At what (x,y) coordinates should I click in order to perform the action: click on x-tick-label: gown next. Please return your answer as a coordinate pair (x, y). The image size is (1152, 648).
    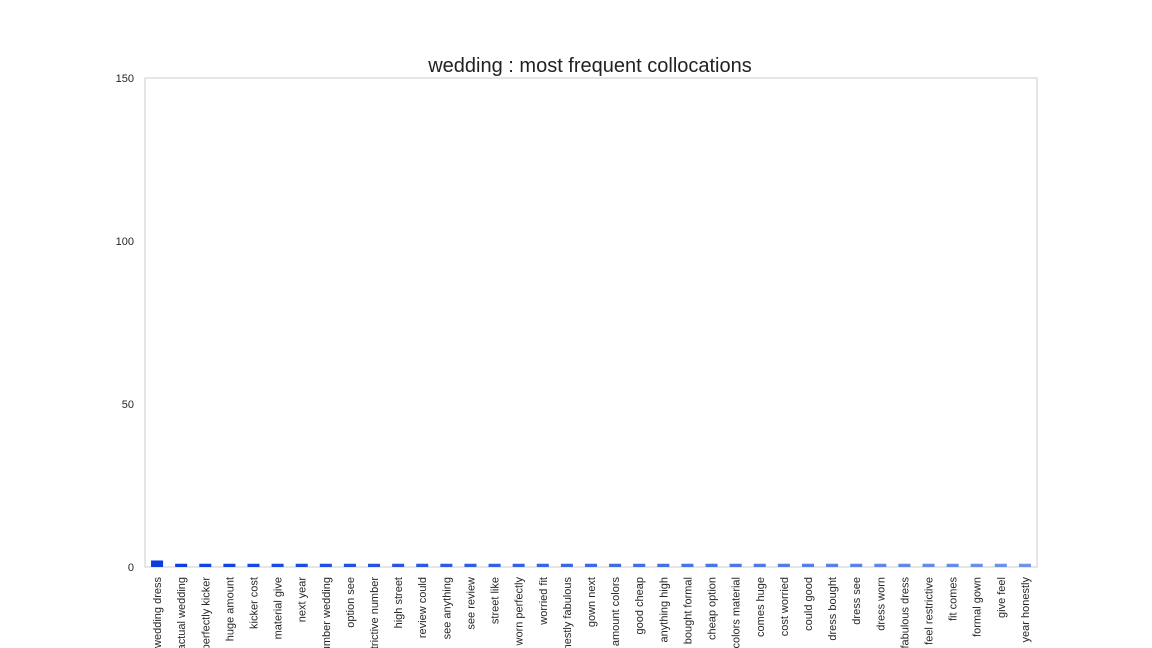
    Looking at the image, I should click on (592, 602).